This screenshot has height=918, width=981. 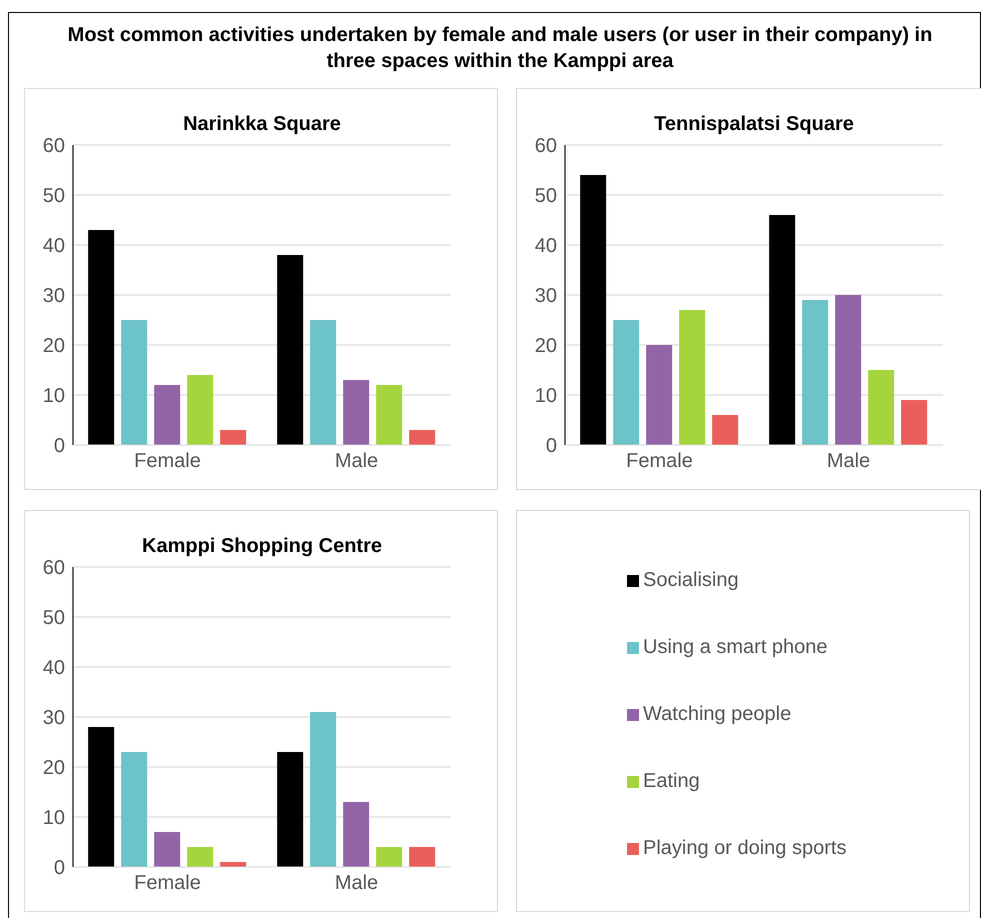 What do you see at coordinates (691, 580) in the screenshot?
I see `legend-label: Socialising` at bounding box center [691, 580].